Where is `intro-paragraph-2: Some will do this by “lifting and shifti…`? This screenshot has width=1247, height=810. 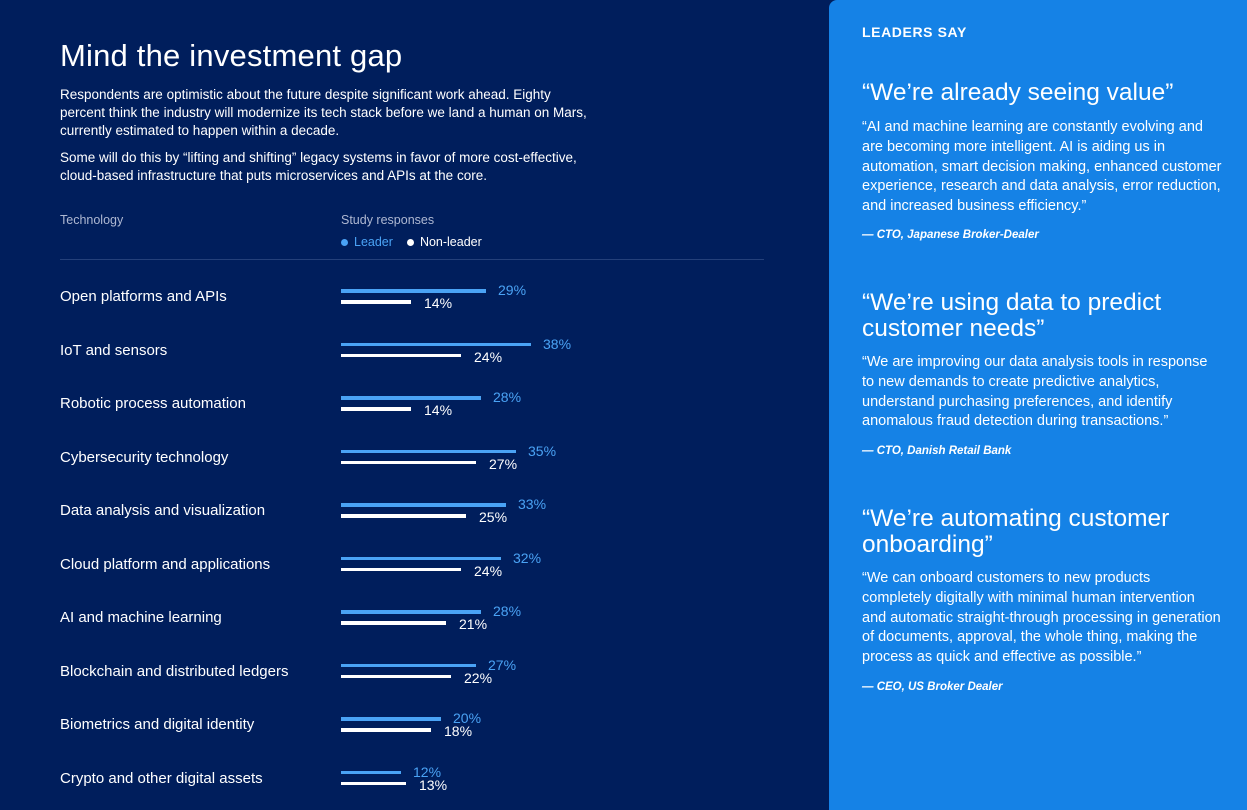
intro-paragraph-2: Some will do this by “lifting and shifti… is located at coordinates (318, 166).